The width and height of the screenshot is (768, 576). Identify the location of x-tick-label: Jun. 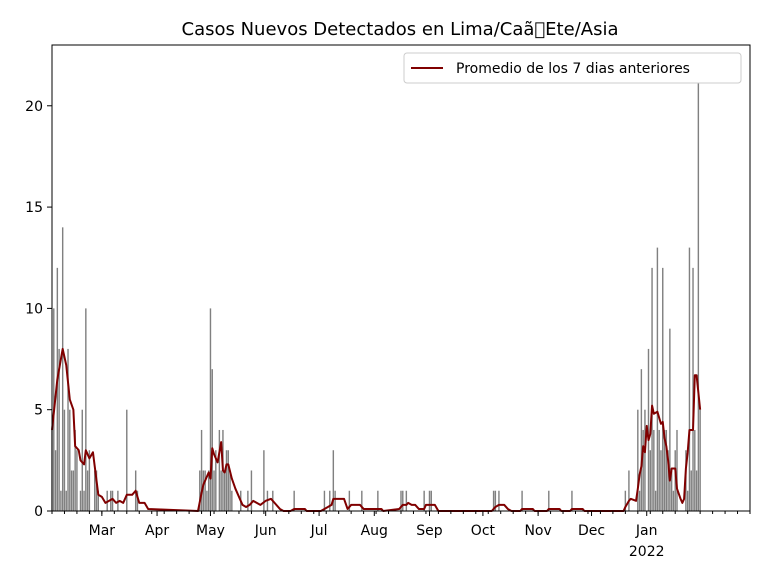
(265, 531).